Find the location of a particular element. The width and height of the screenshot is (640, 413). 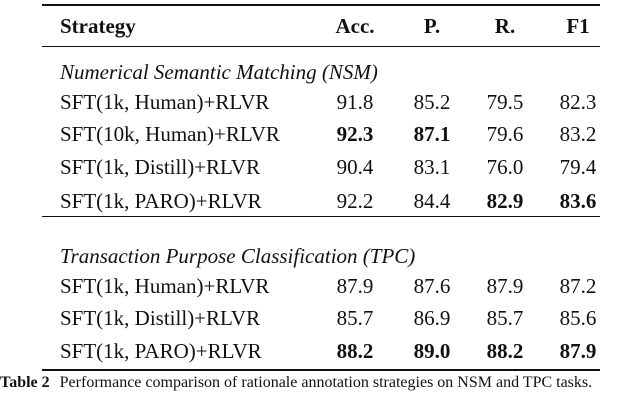

header-cell: F1 is located at coordinates (578, 26).